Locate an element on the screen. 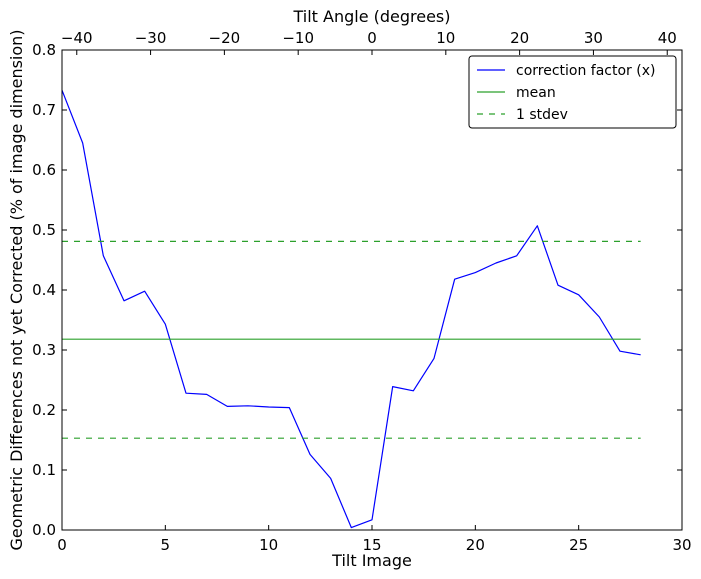 The image size is (701, 579). top-x-tick-label: 30 is located at coordinates (593, 38).